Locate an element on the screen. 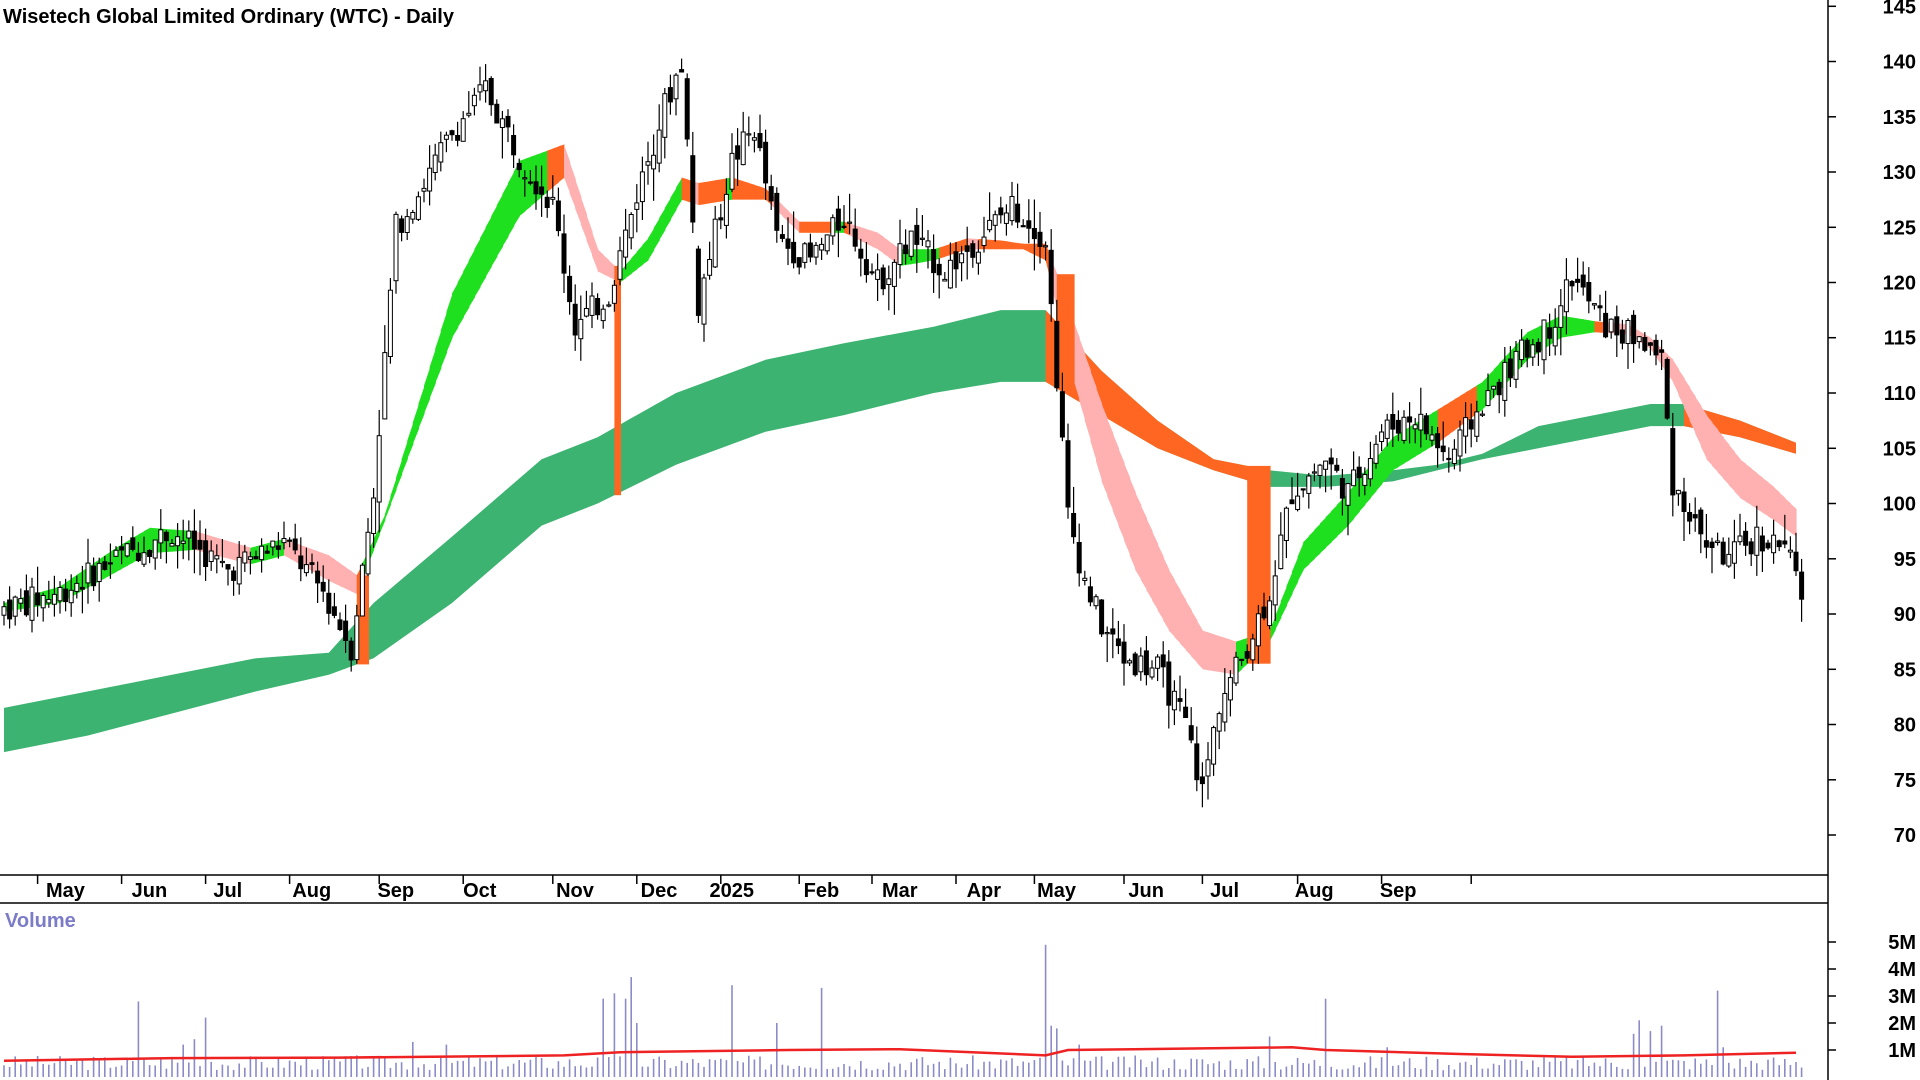 Image resolution: width=1920 pixels, height=1080 pixels. date-tick-label: Jul is located at coordinates (1224, 891).